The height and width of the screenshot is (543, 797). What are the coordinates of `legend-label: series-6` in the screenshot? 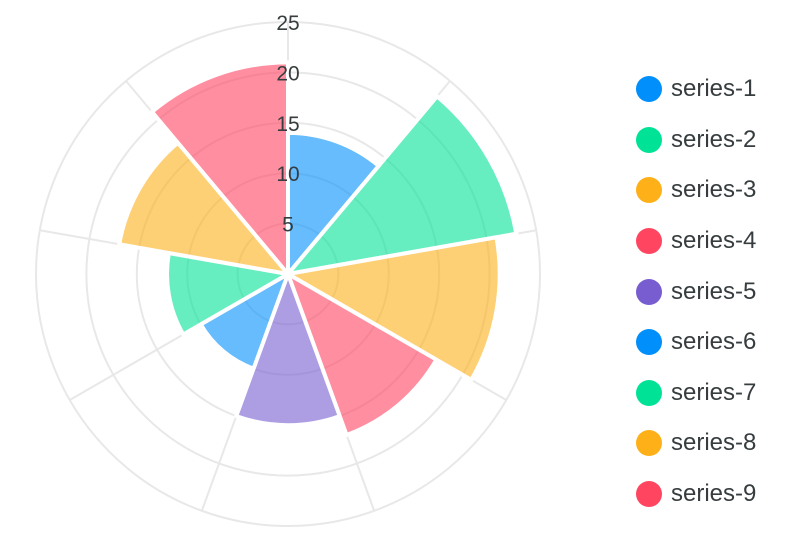 It's located at (714, 342).